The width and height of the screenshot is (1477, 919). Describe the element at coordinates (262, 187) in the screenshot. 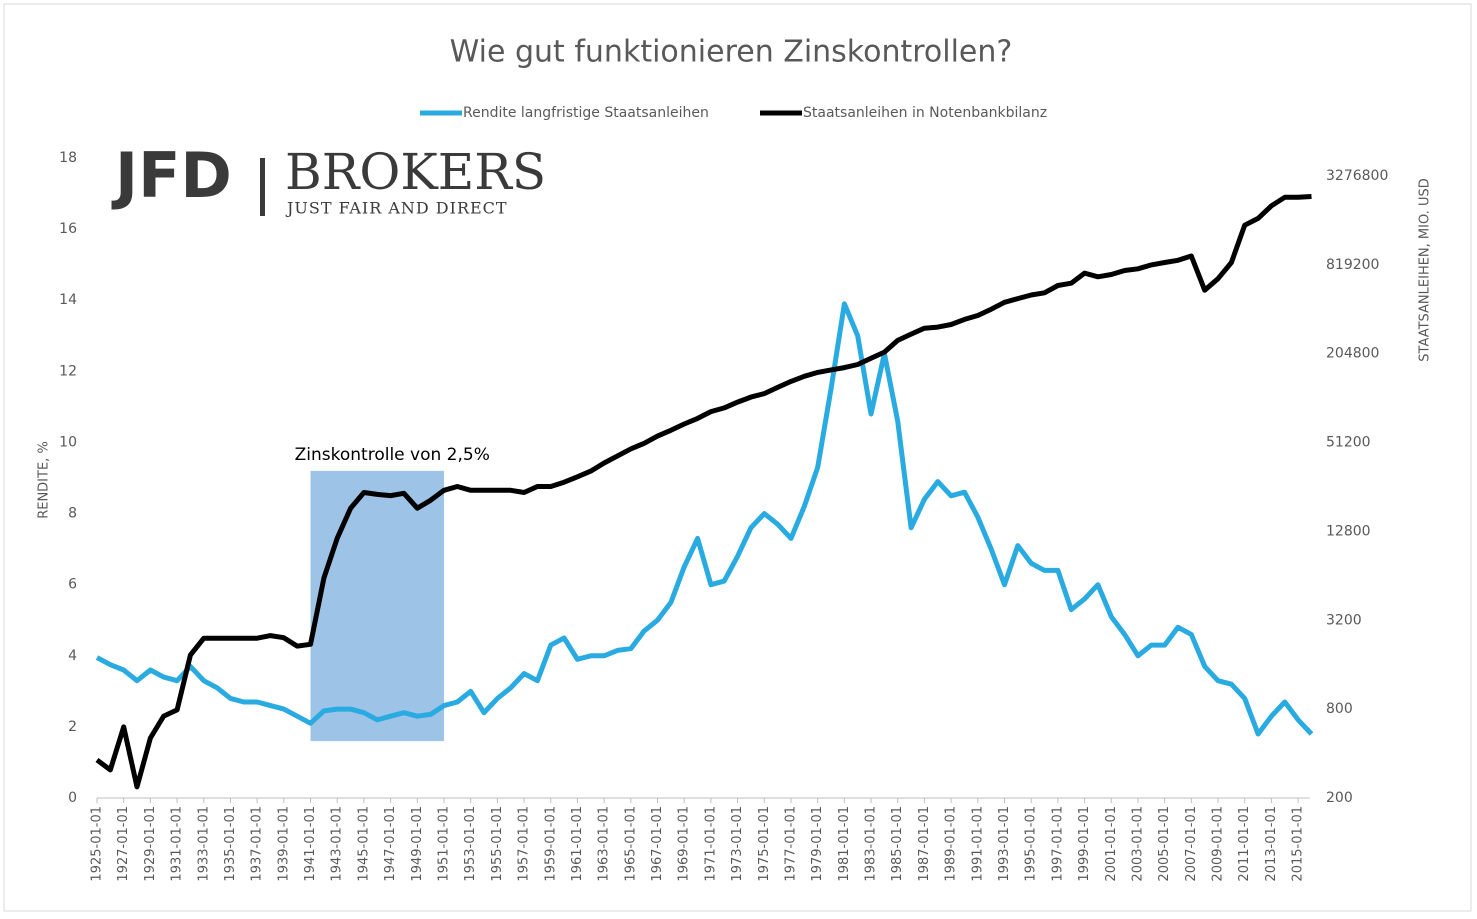

I see `logo-divider` at that location.